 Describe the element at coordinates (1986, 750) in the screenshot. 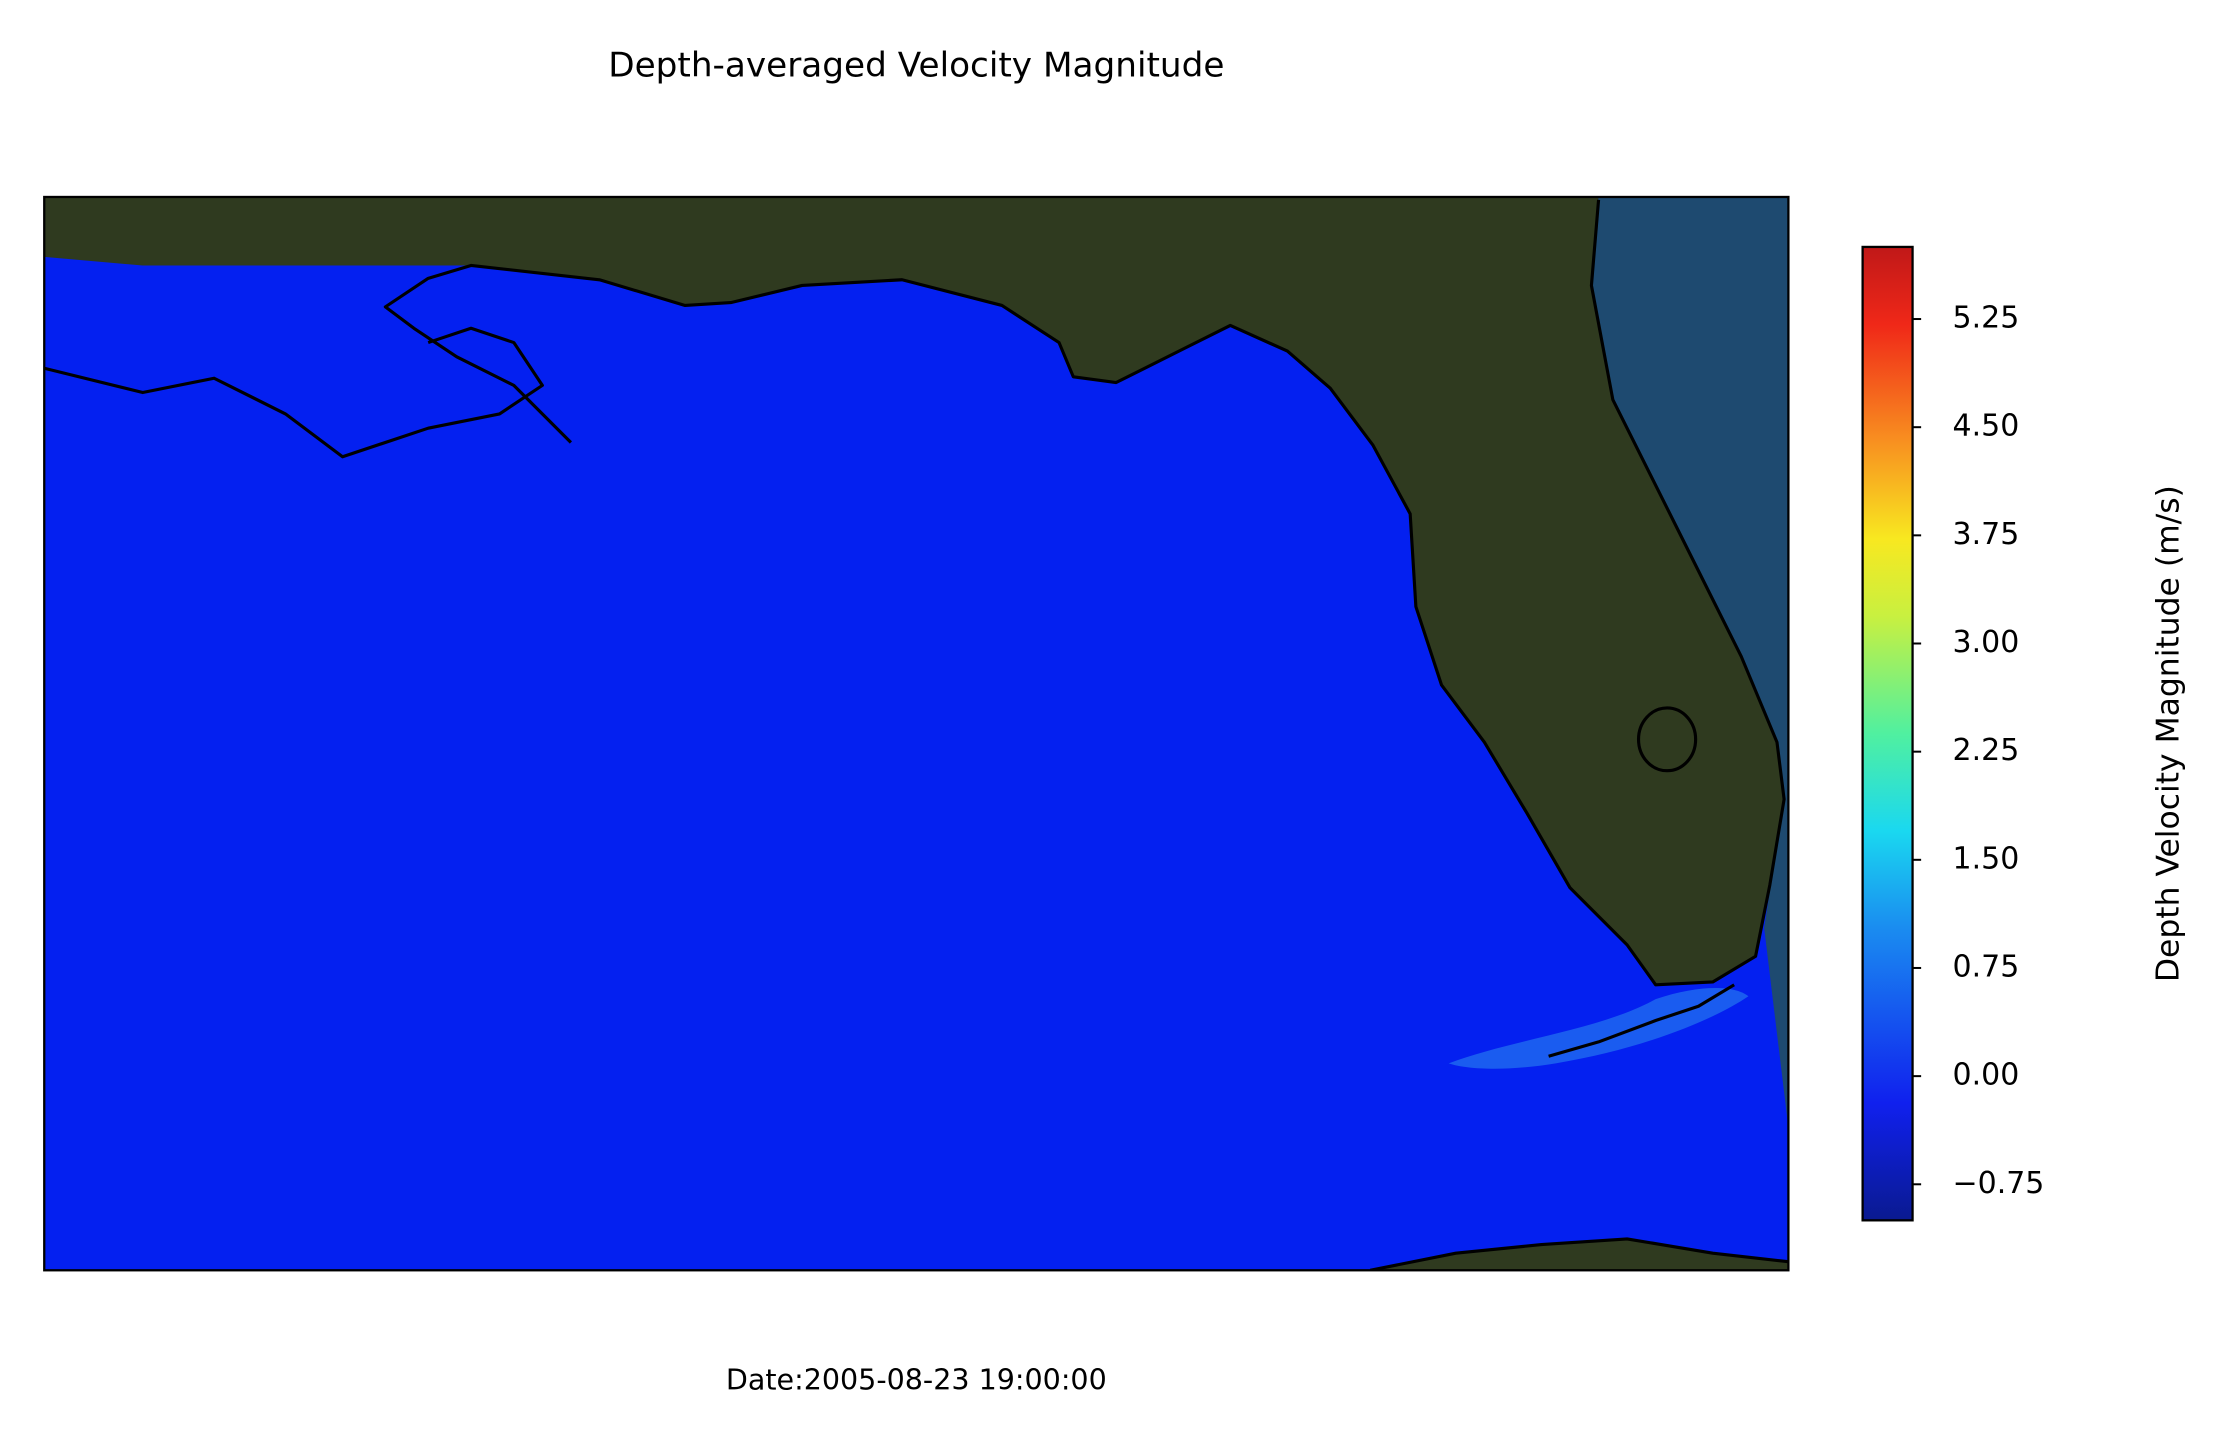

I see `colorbar-tick-label: 2.25` at that location.